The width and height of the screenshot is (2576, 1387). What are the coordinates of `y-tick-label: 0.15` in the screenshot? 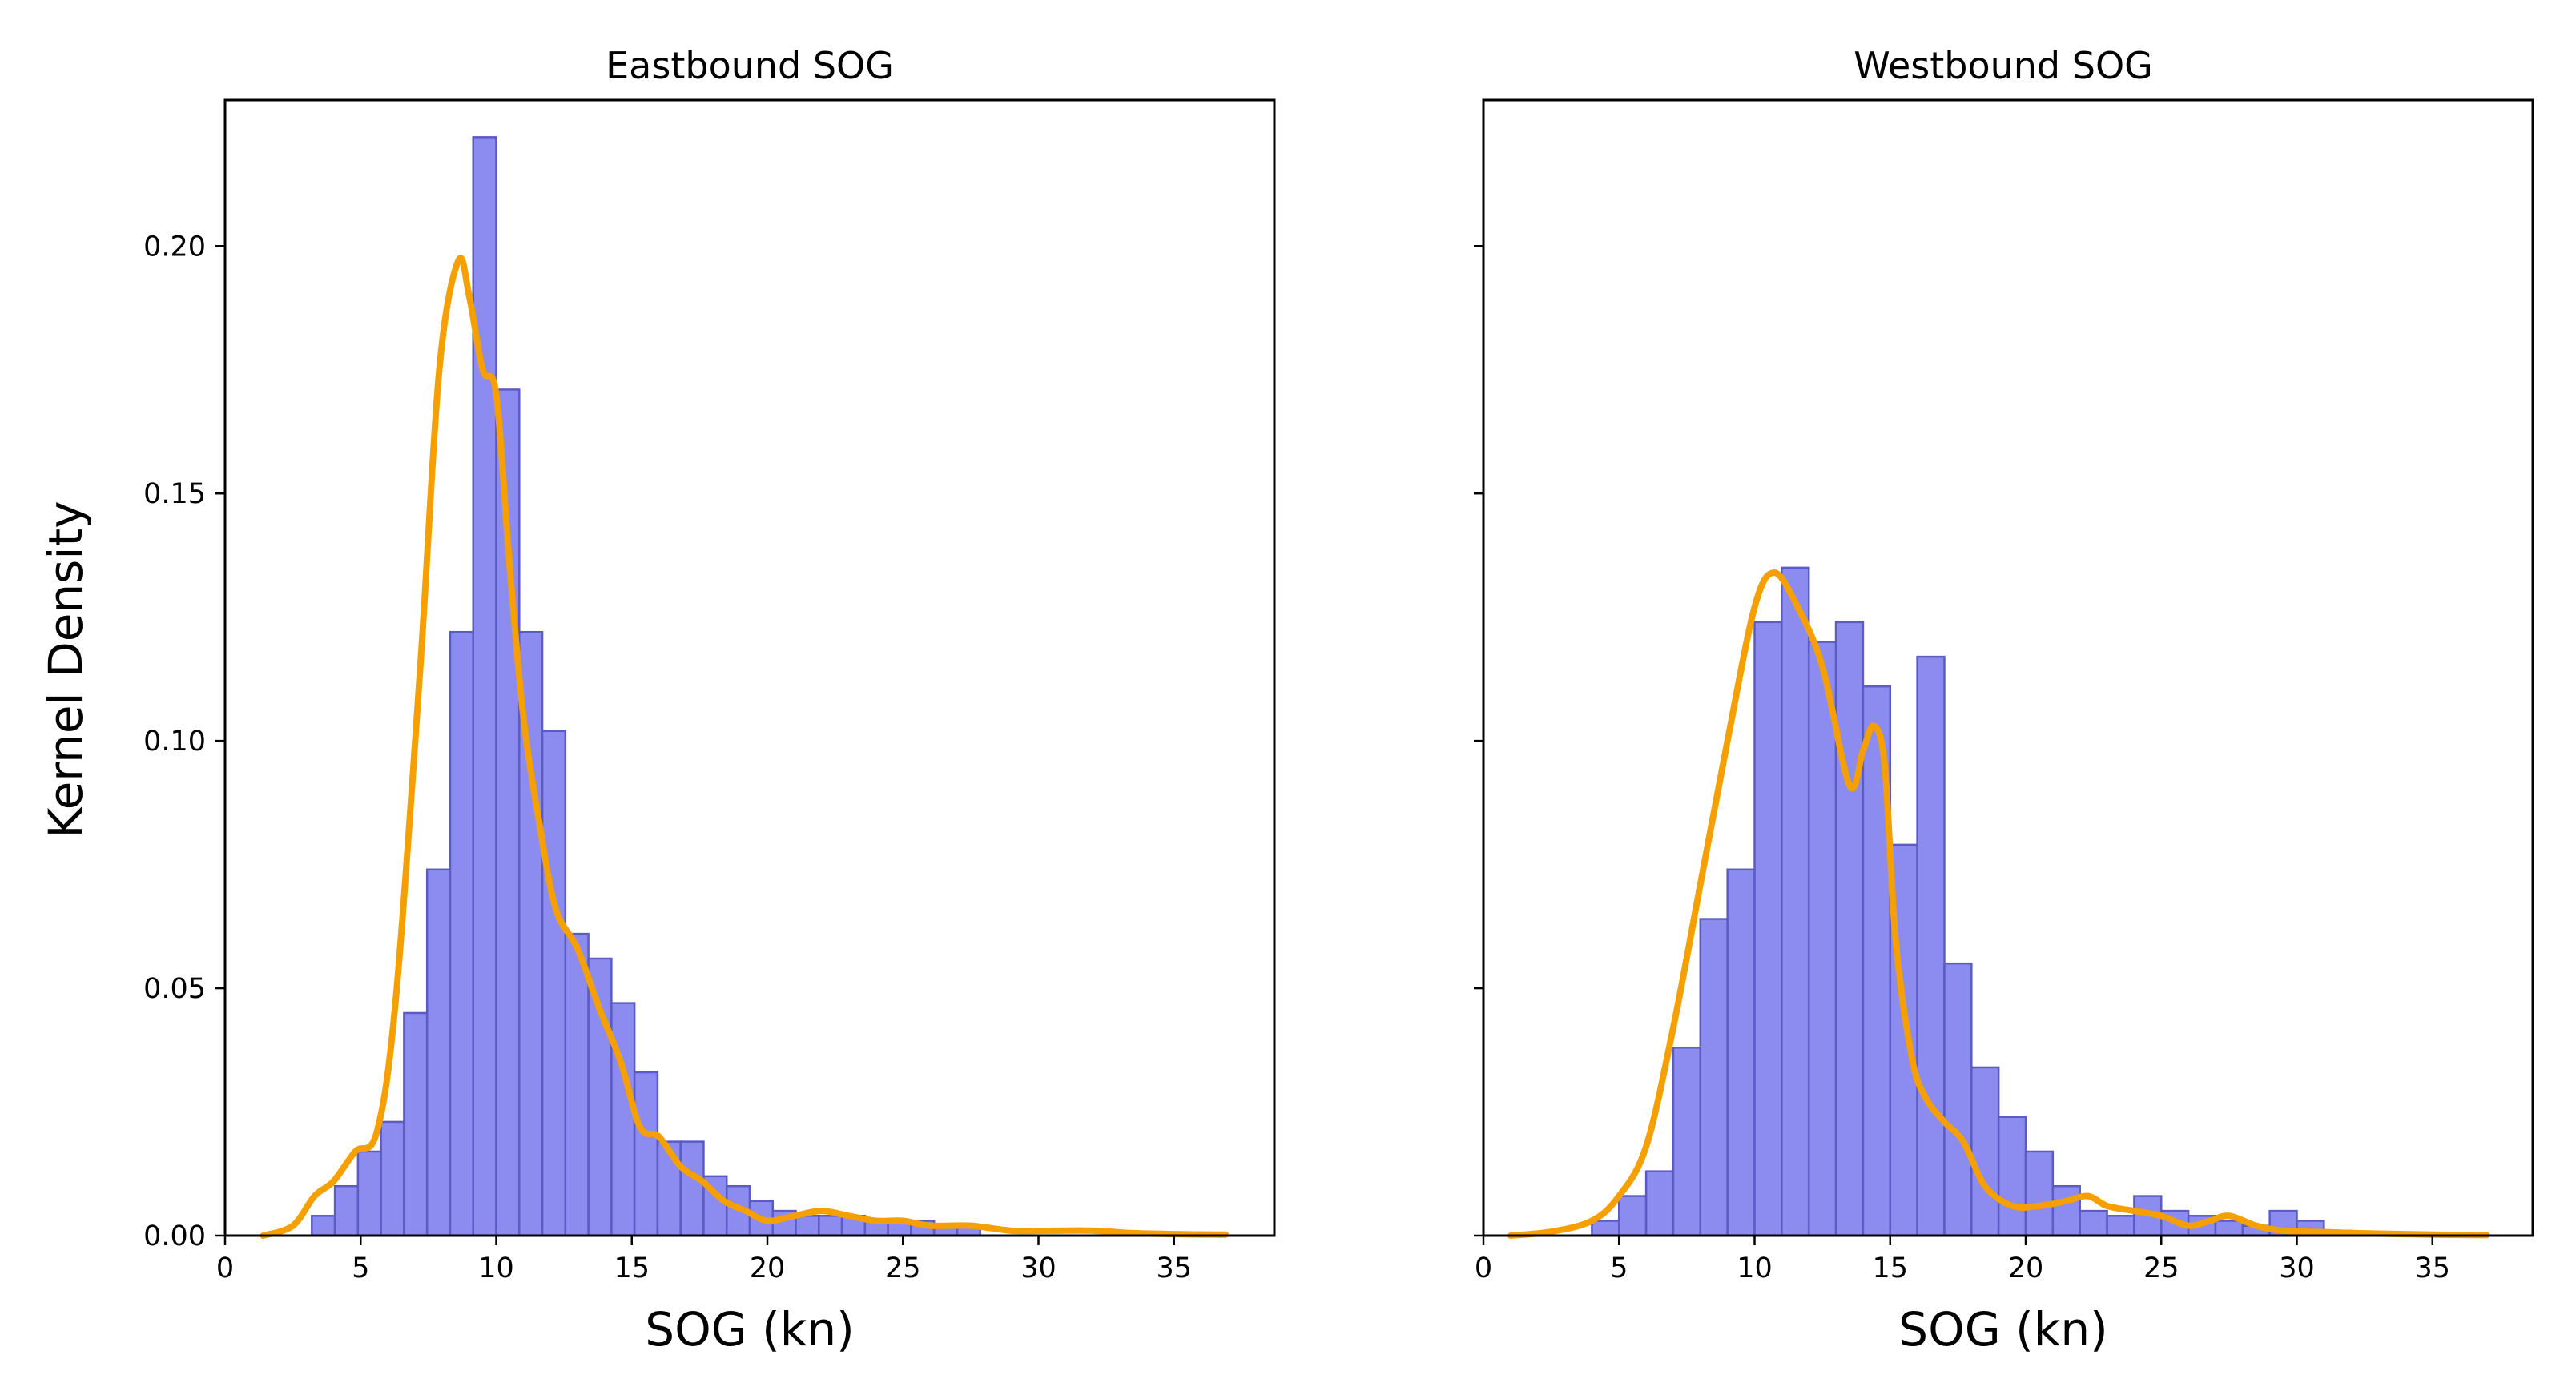 It's located at (174, 494).